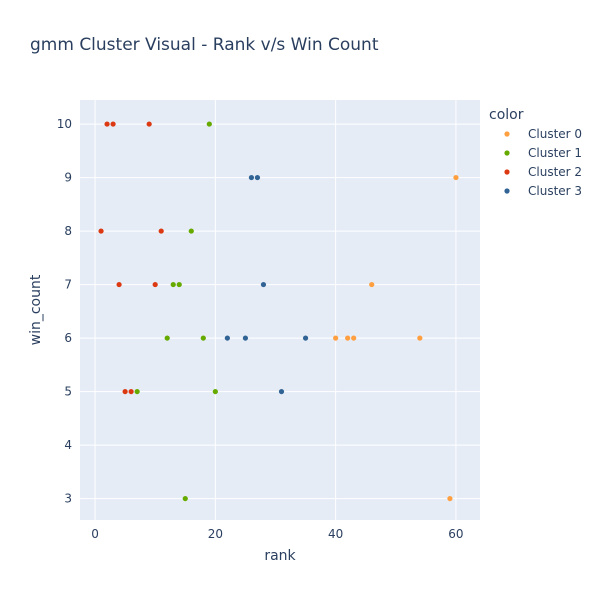 The width and height of the screenshot is (600, 600). What do you see at coordinates (555, 153) in the screenshot?
I see `legend-item-label: Cluster 1` at bounding box center [555, 153].